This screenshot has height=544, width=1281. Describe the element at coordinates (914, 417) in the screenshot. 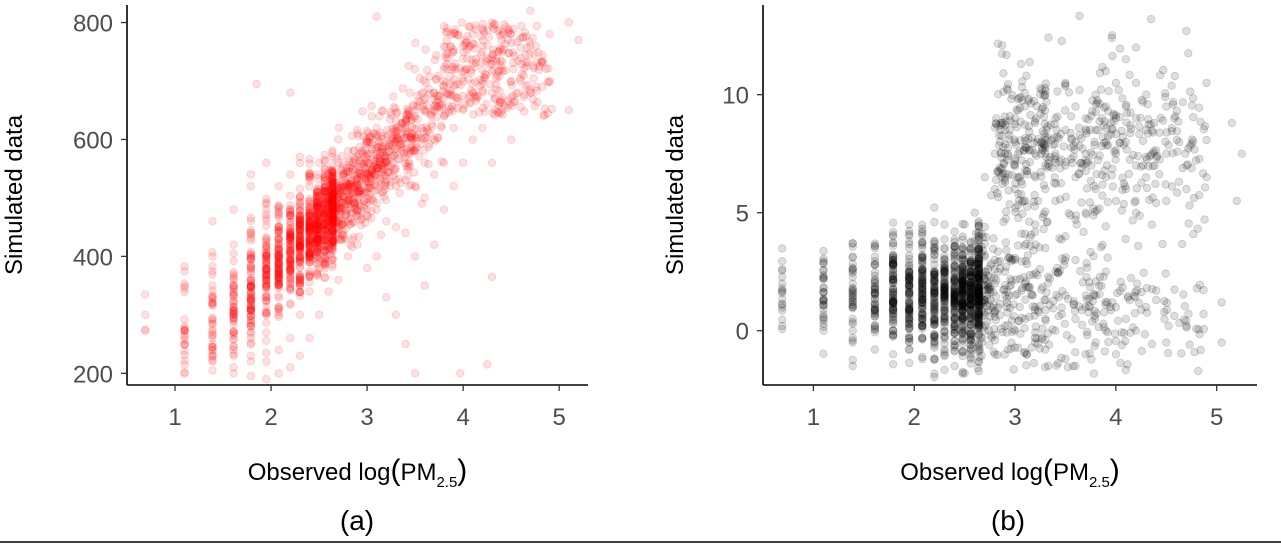

I see `x-tick-label: 2` at that location.